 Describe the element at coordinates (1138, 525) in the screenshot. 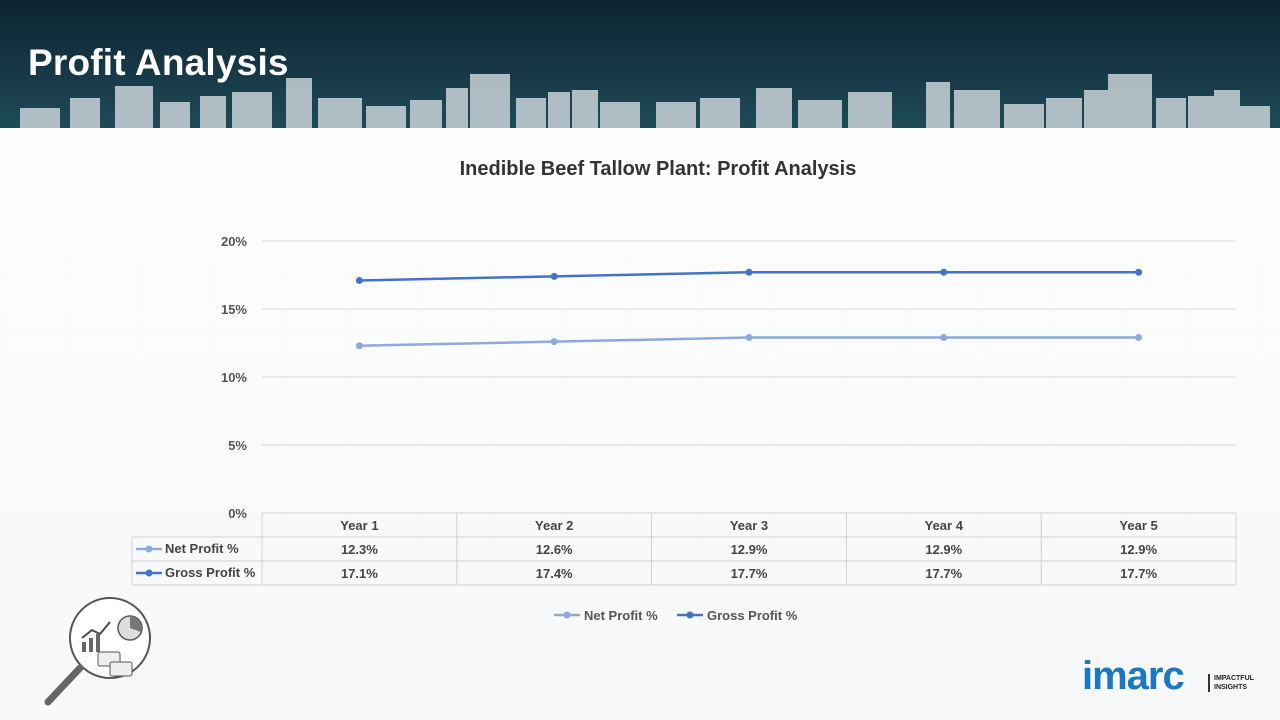

I see `x-category-label: Year 5` at that location.